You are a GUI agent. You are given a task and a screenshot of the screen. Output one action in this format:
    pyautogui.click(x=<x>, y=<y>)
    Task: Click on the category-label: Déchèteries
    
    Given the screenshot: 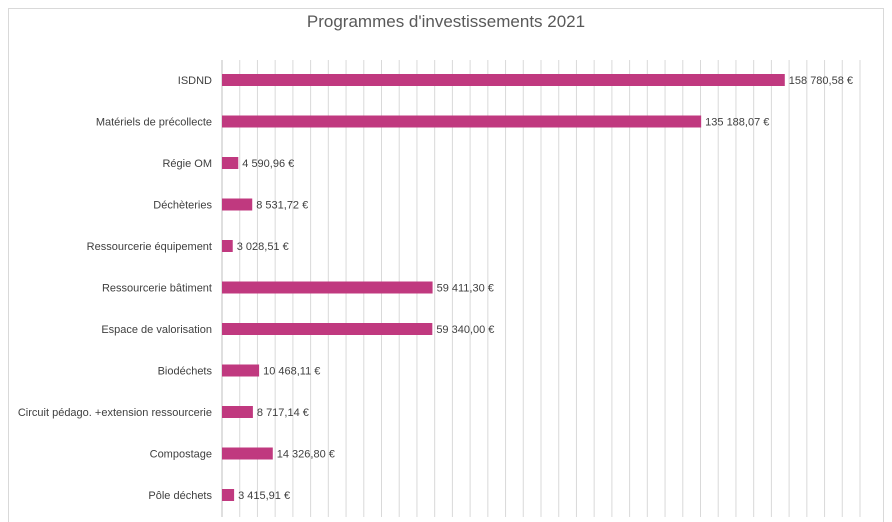 What is the action you would take?
    pyautogui.click(x=182, y=206)
    